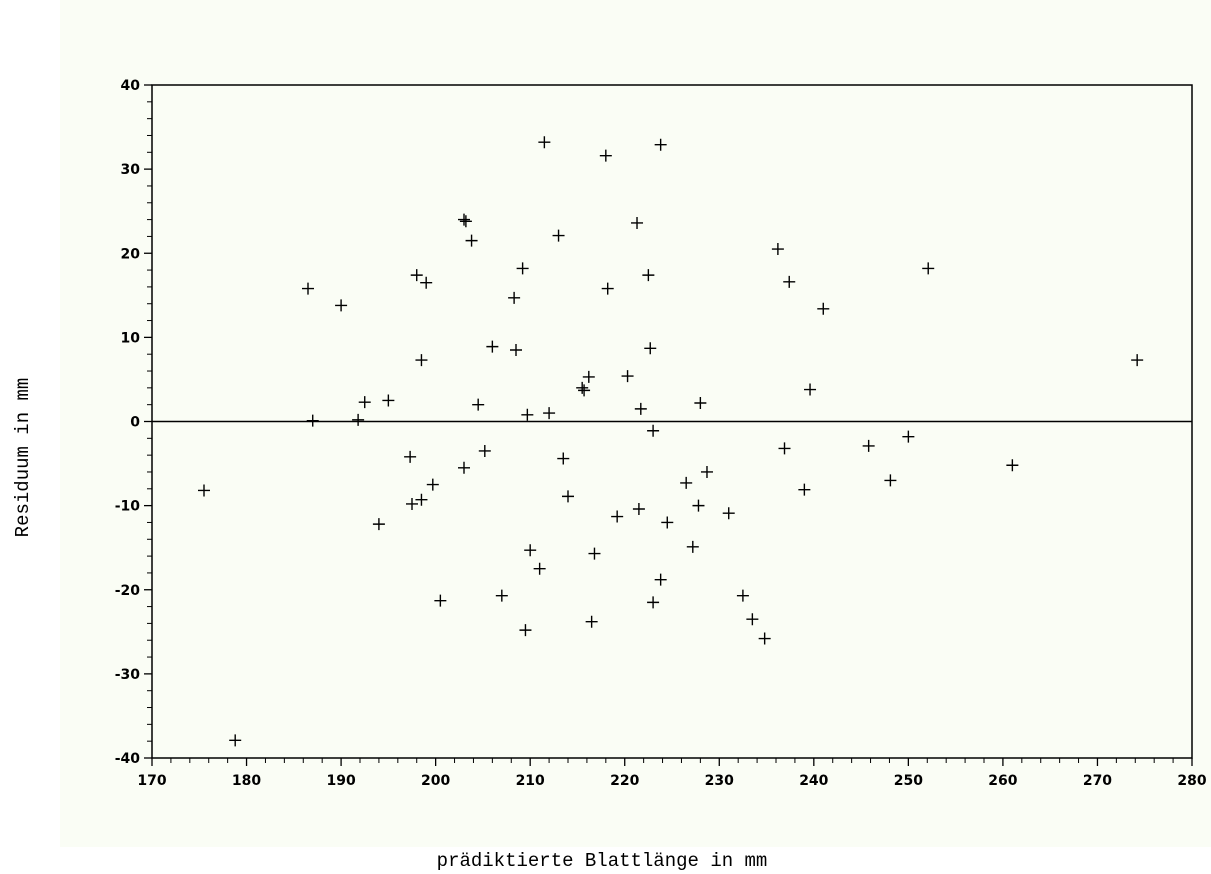  Describe the element at coordinates (246, 781) in the screenshot. I see `x-tick-label: 180` at that location.